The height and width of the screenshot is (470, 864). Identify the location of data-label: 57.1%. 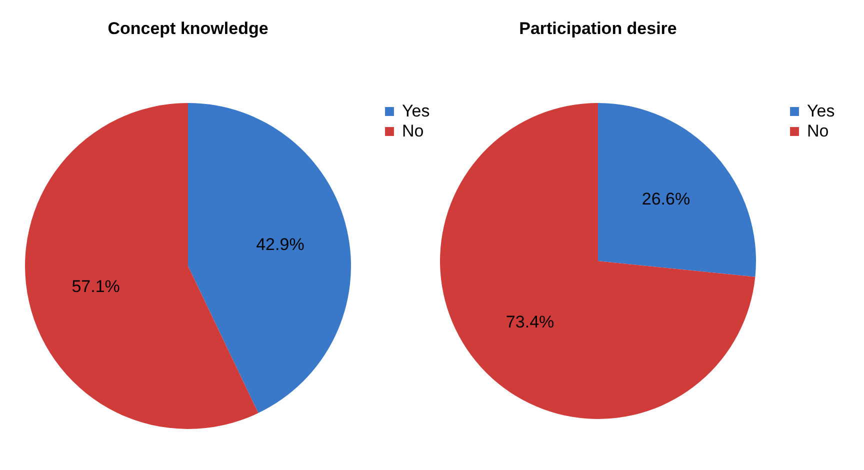
(96, 286).